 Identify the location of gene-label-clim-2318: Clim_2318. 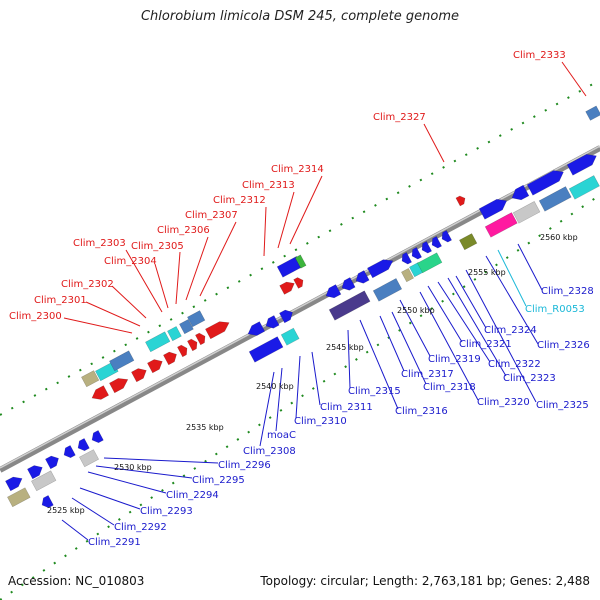
(449, 387).